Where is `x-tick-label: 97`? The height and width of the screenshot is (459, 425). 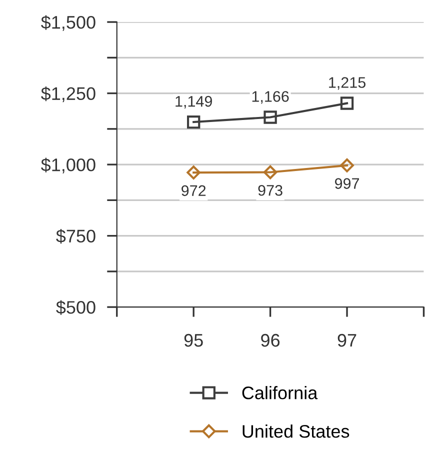 x-tick-label: 97 is located at coordinates (347, 340).